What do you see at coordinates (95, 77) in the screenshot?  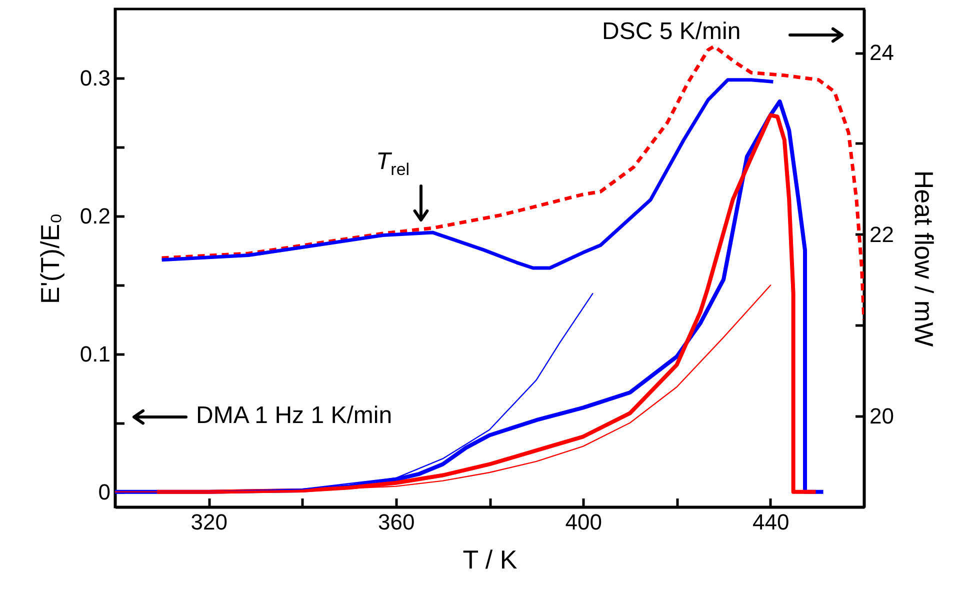 I see `y-tick-label: 0.3` at bounding box center [95, 77].